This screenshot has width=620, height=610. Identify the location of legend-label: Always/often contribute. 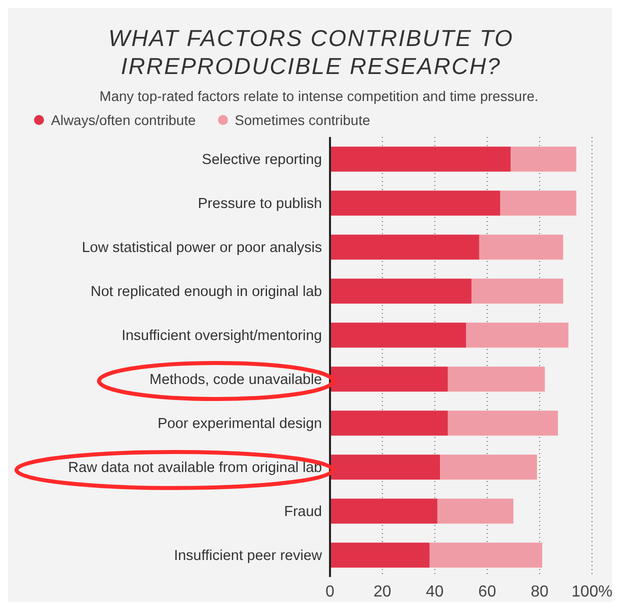
(123, 120).